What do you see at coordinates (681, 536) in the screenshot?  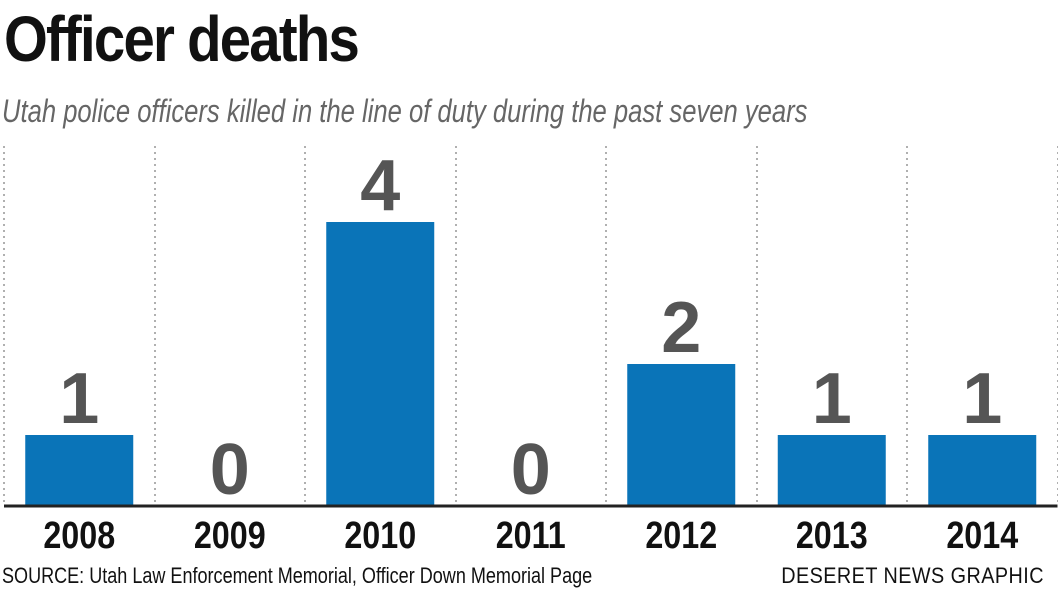 I see `category-label: 2012` at bounding box center [681, 536].